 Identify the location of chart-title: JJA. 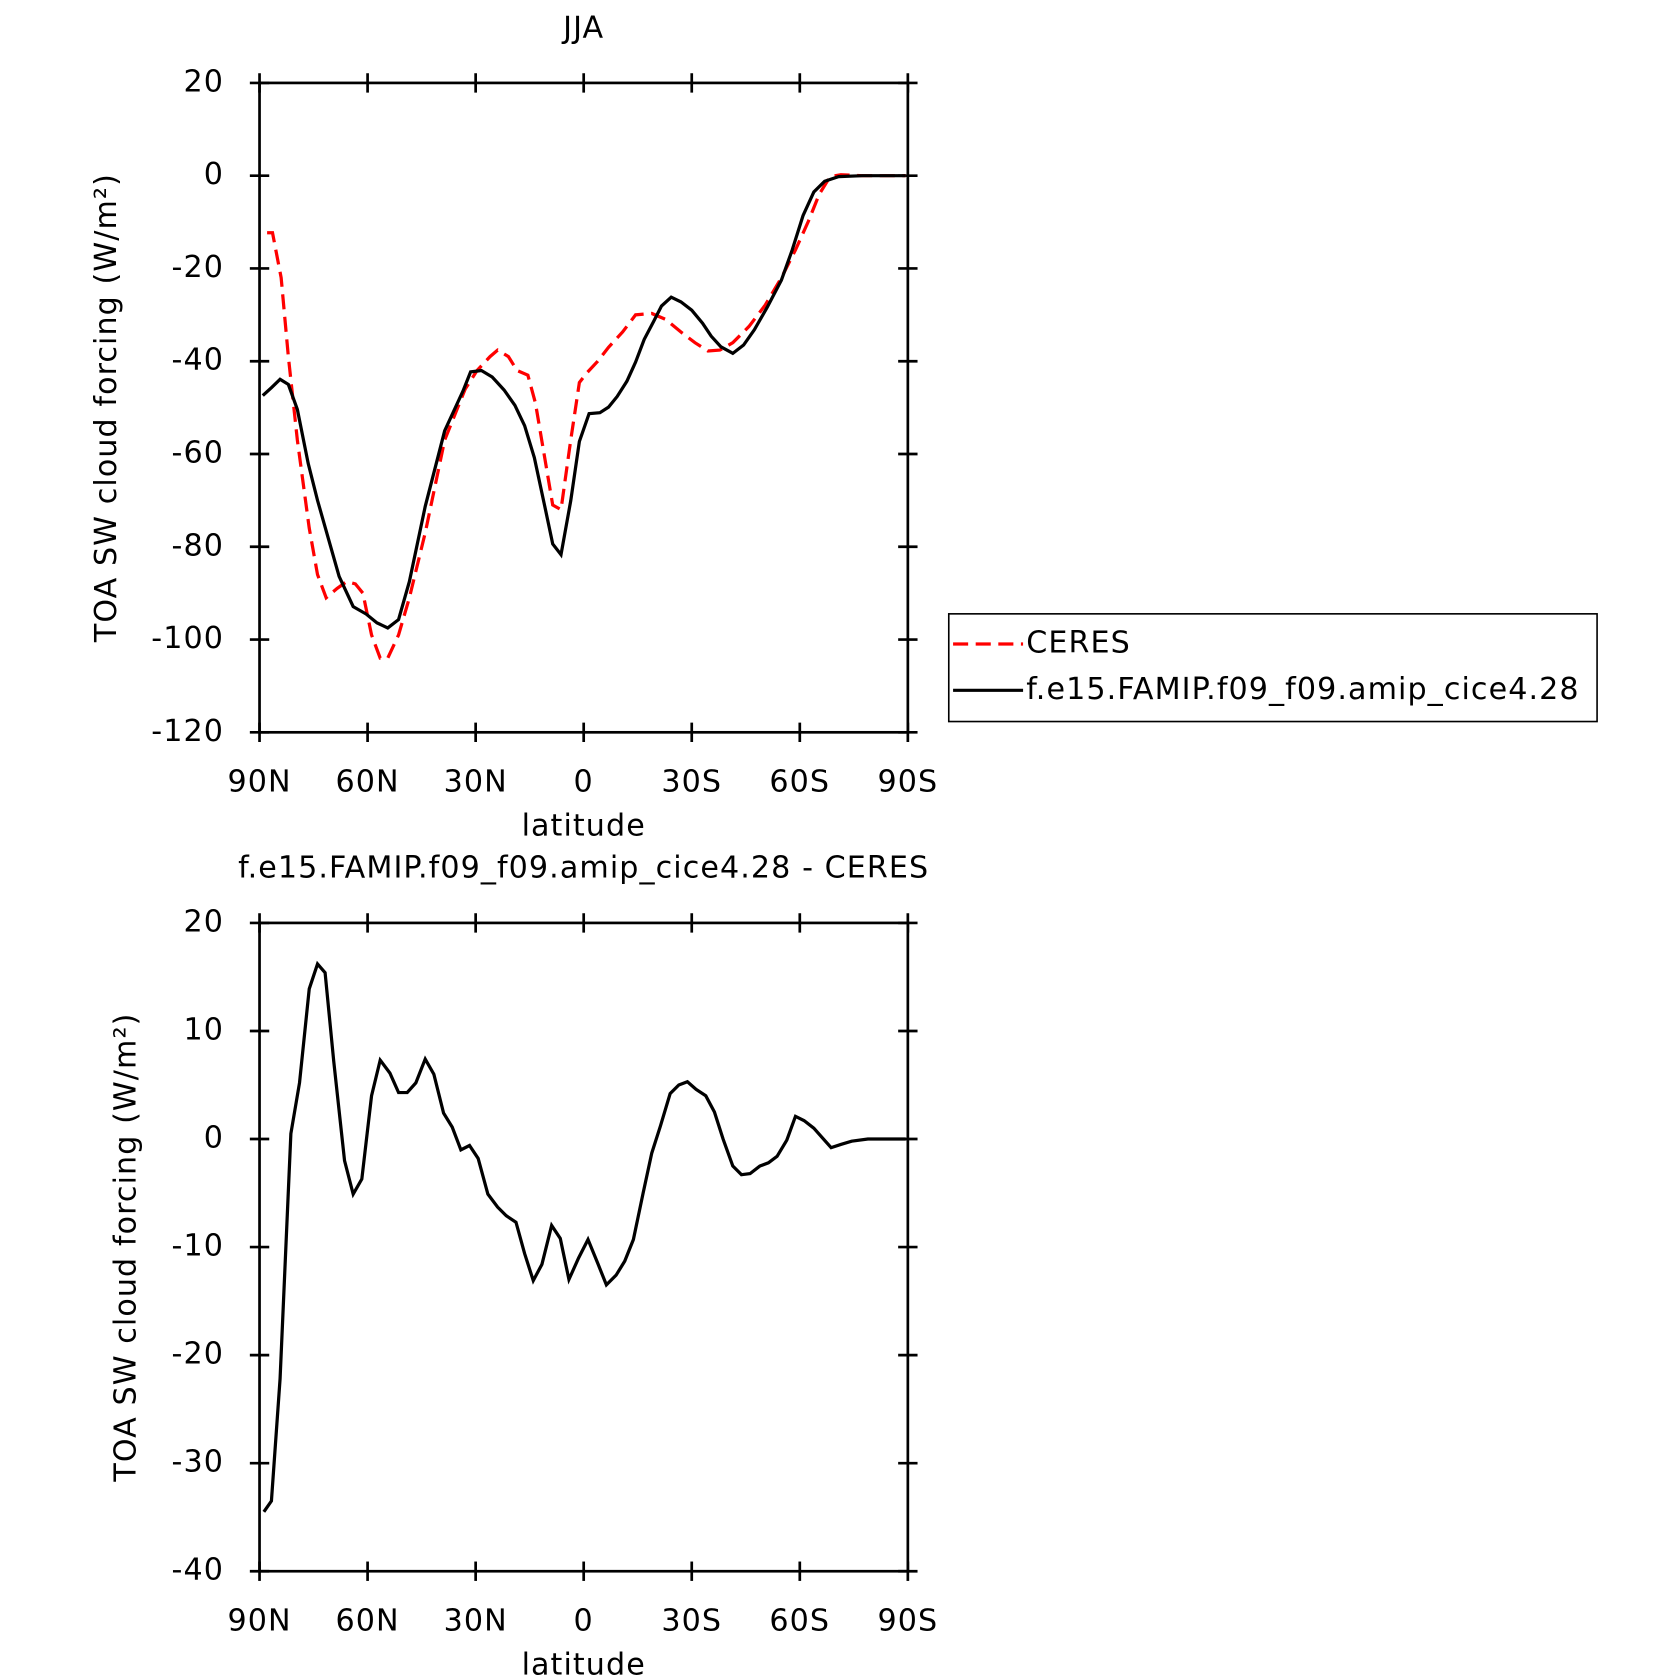
(582, 28).